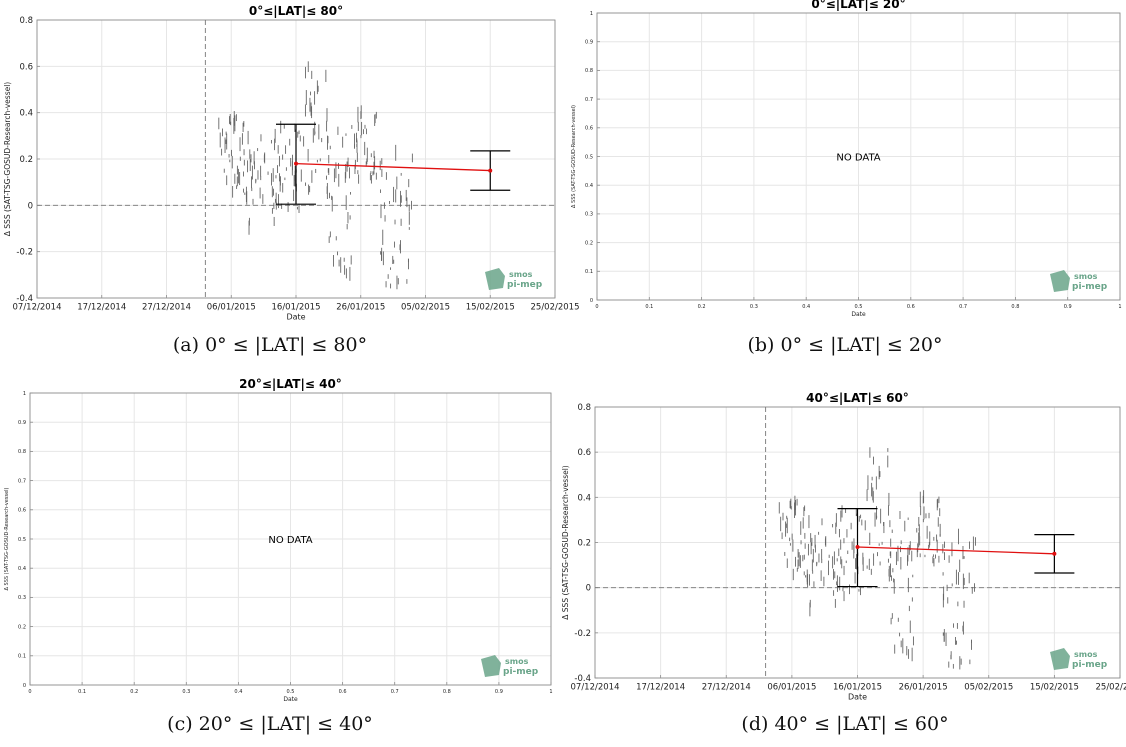  Describe the element at coordinates (29, 692) in the screenshot. I see `x-tick-label: 0` at that location.